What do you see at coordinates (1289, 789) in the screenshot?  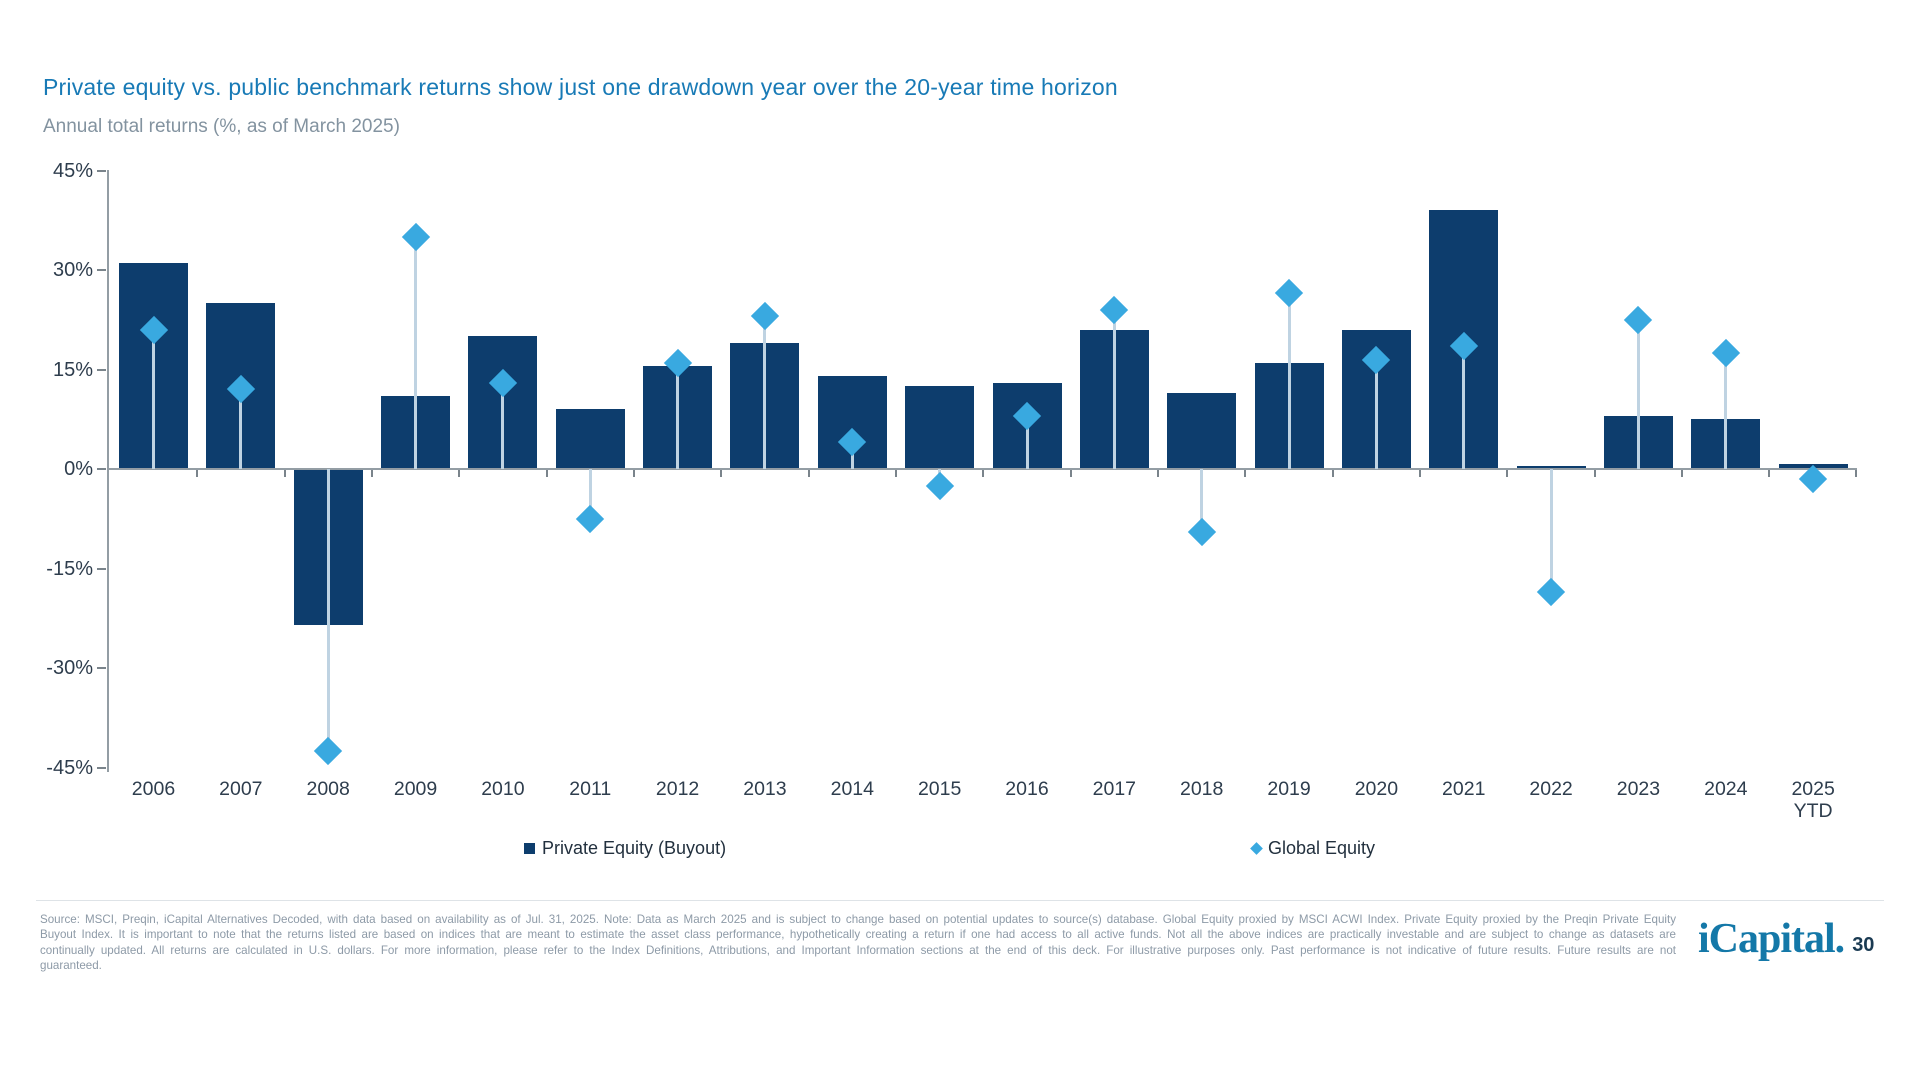 I see `x-label-2019: 2019` at bounding box center [1289, 789].